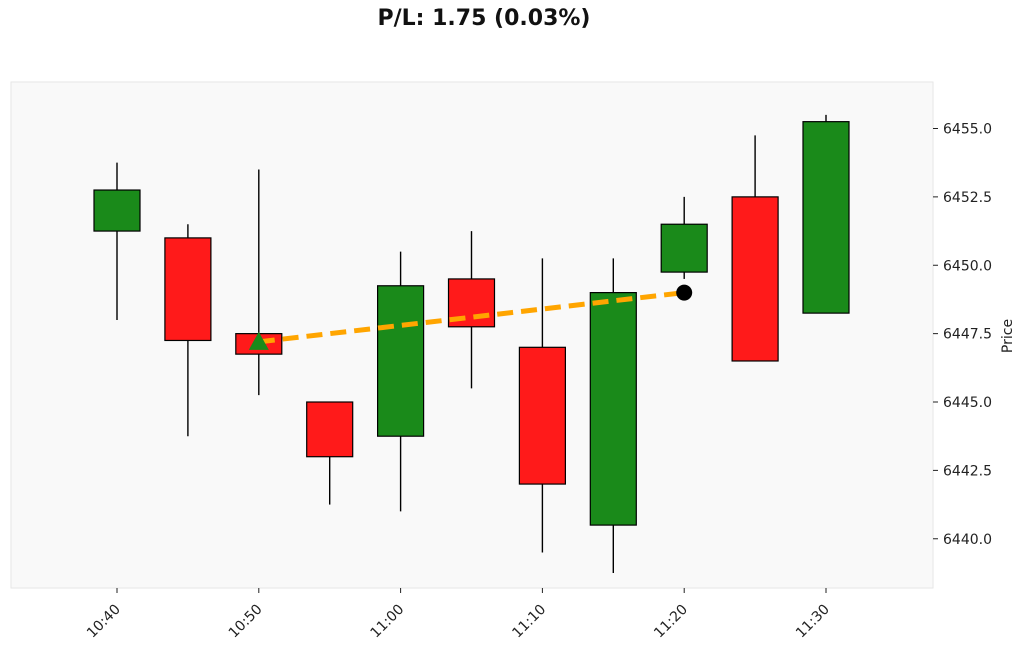 The width and height of the screenshot is (1024, 647). Describe the element at coordinates (671, 622) in the screenshot. I see `x-tick-label: 11:20` at that location.